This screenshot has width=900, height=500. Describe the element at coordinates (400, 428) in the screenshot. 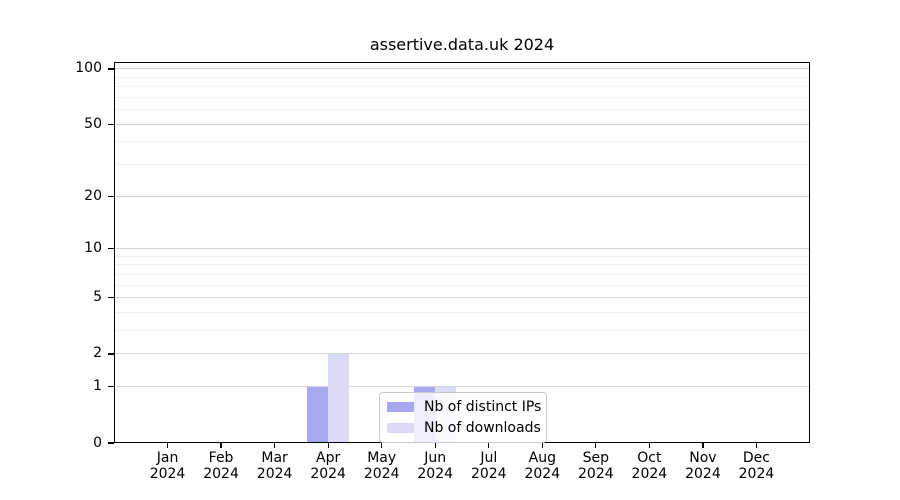

I see `legend-swatch-downloads` at that location.